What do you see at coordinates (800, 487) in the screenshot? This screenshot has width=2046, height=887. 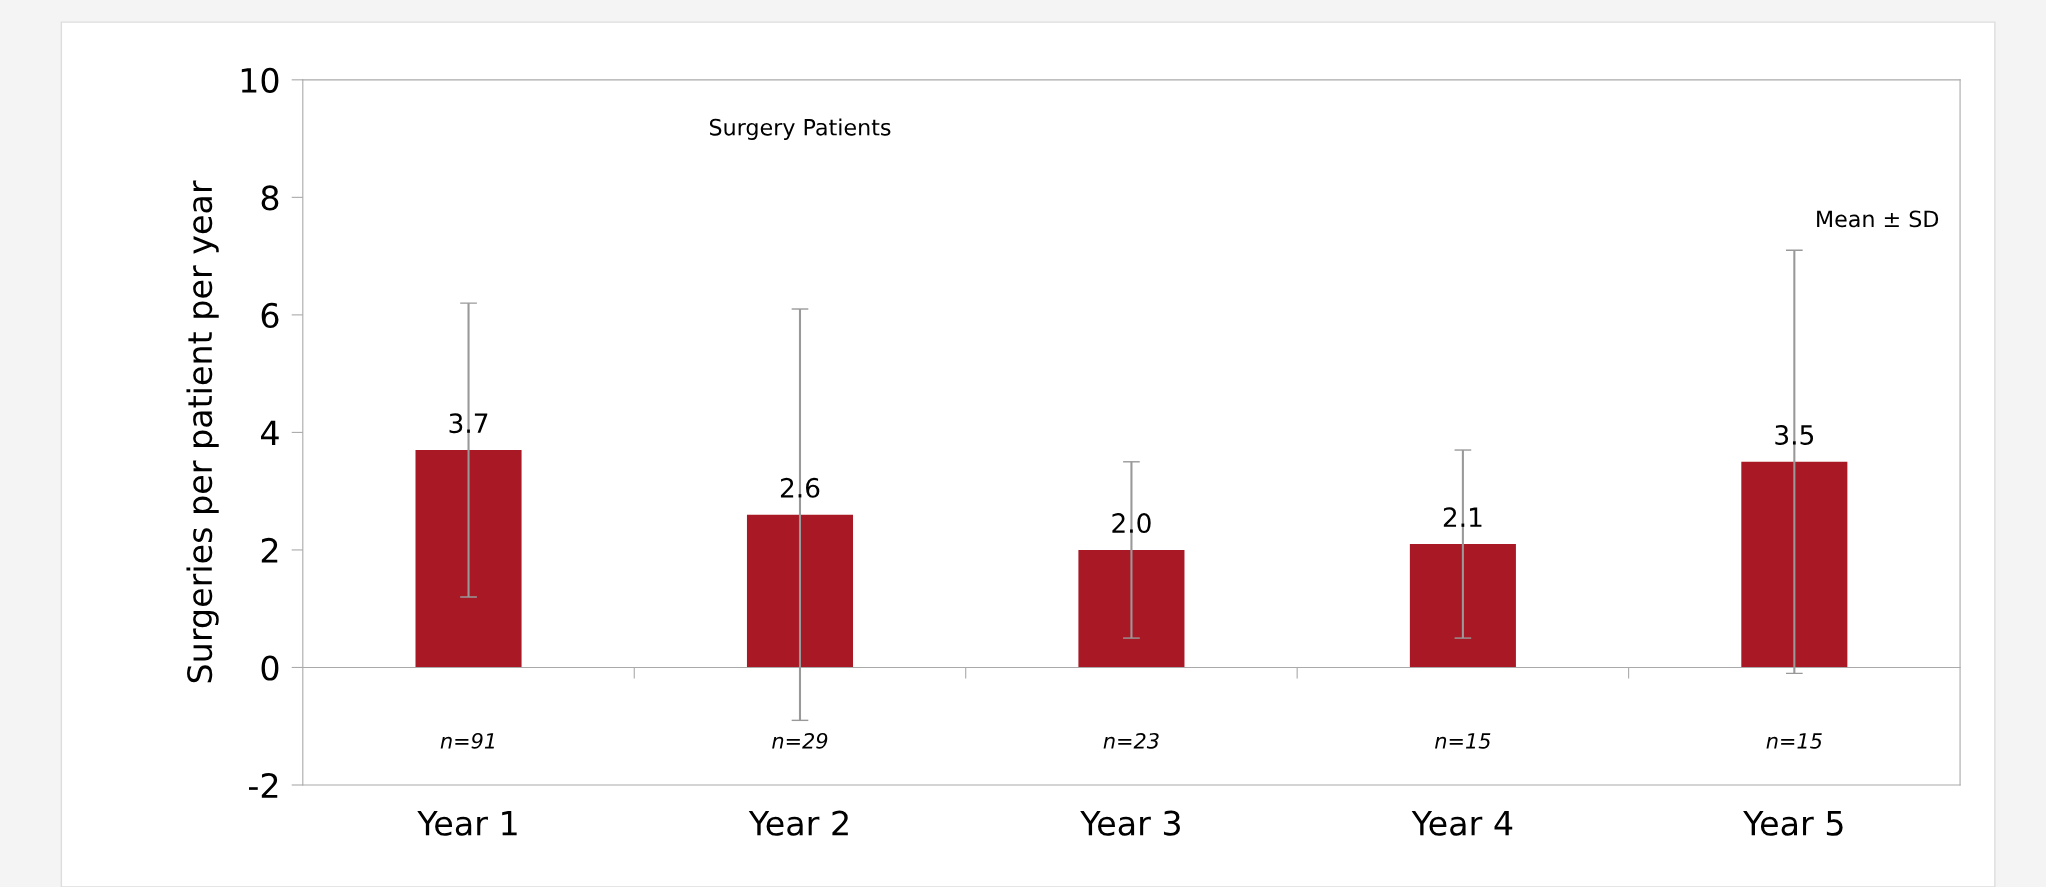 I see `data-label: 2.6` at bounding box center [800, 487].